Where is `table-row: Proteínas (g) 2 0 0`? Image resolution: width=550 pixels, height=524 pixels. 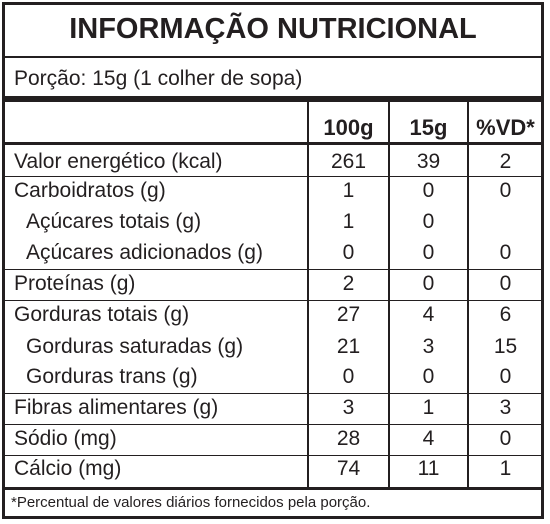 table-row: Proteínas (g) 2 0 0 is located at coordinates (273, 284).